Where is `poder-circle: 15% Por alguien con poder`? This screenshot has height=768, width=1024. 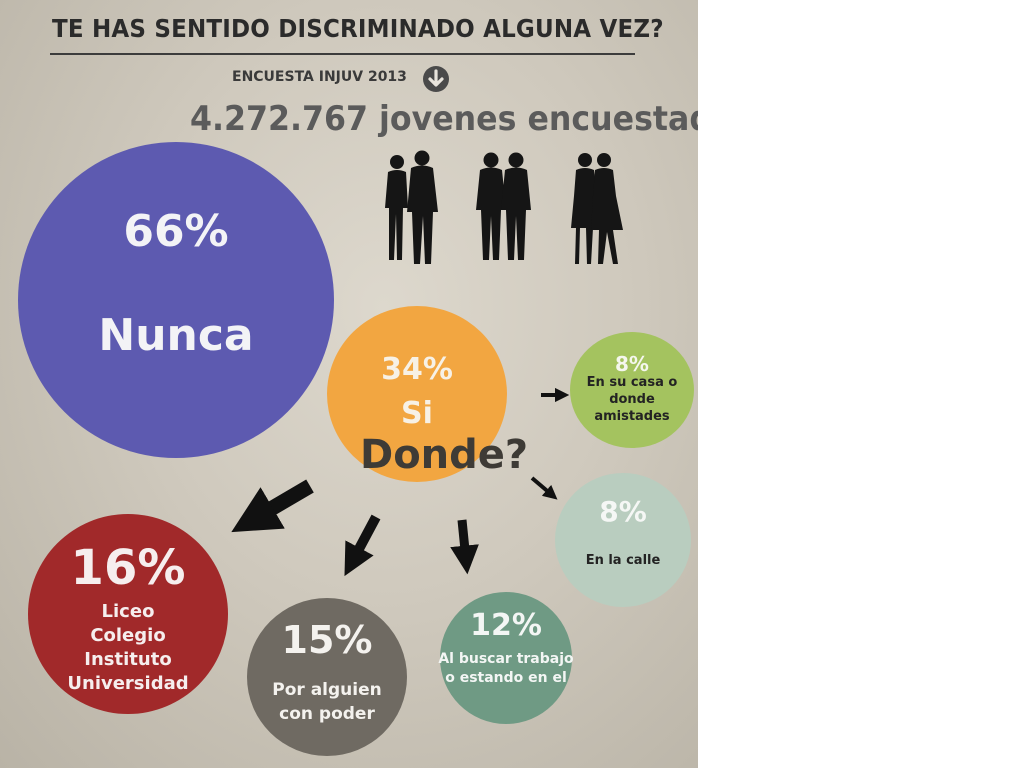 poder-circle: 15% Por alguien con poder is located at coordinates (327, 677).